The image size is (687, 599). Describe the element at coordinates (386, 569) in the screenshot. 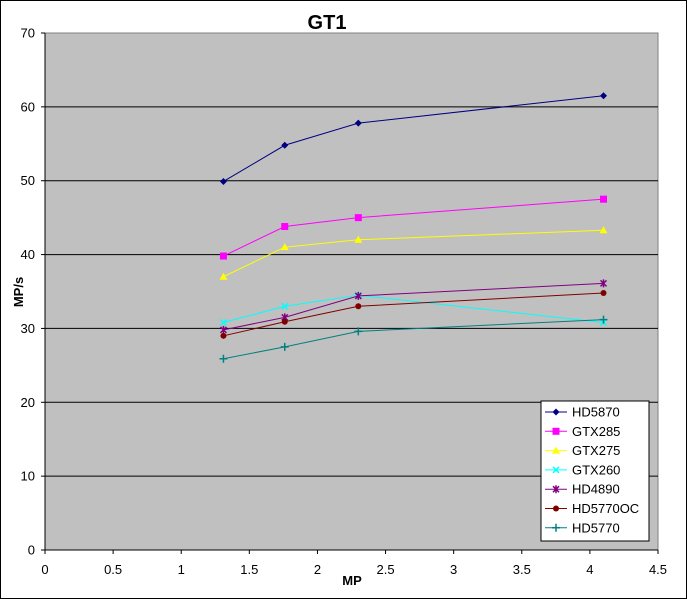

I see `x-tick-label: 2.5` at that location.